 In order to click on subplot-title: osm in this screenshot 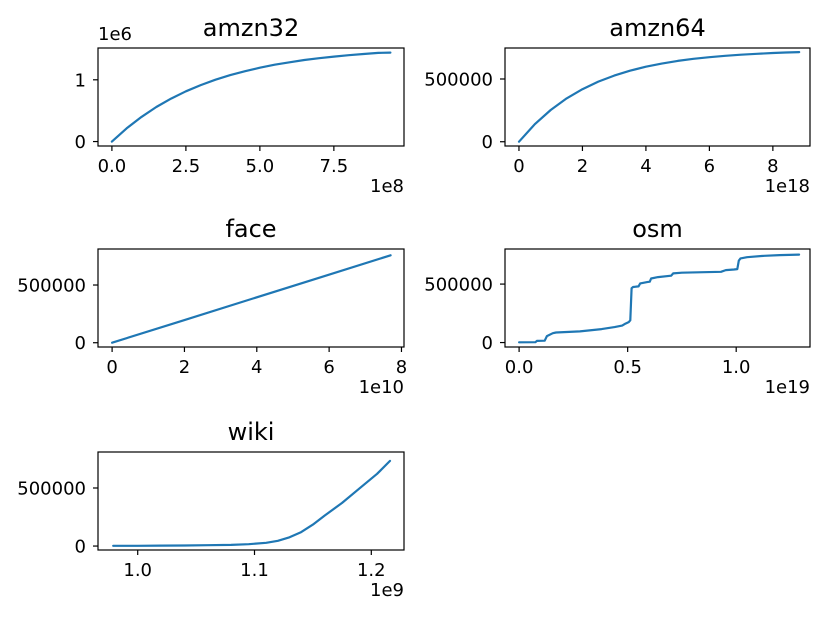, I will do `click(657, 229)`.